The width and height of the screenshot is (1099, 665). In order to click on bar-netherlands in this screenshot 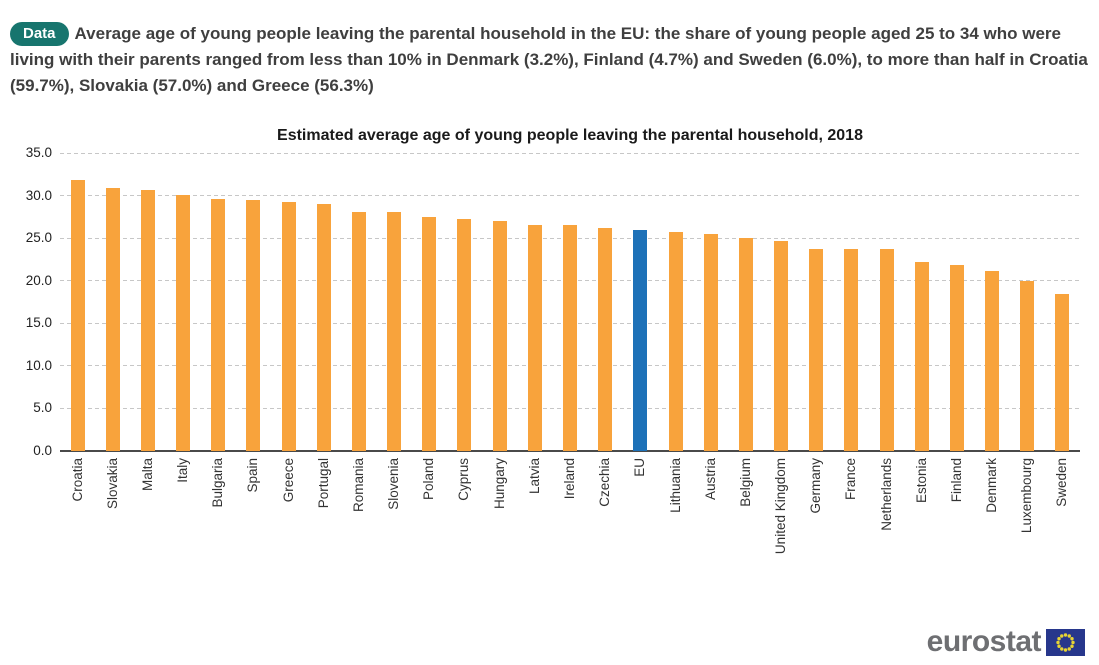, I will do `click(886, 350)`.